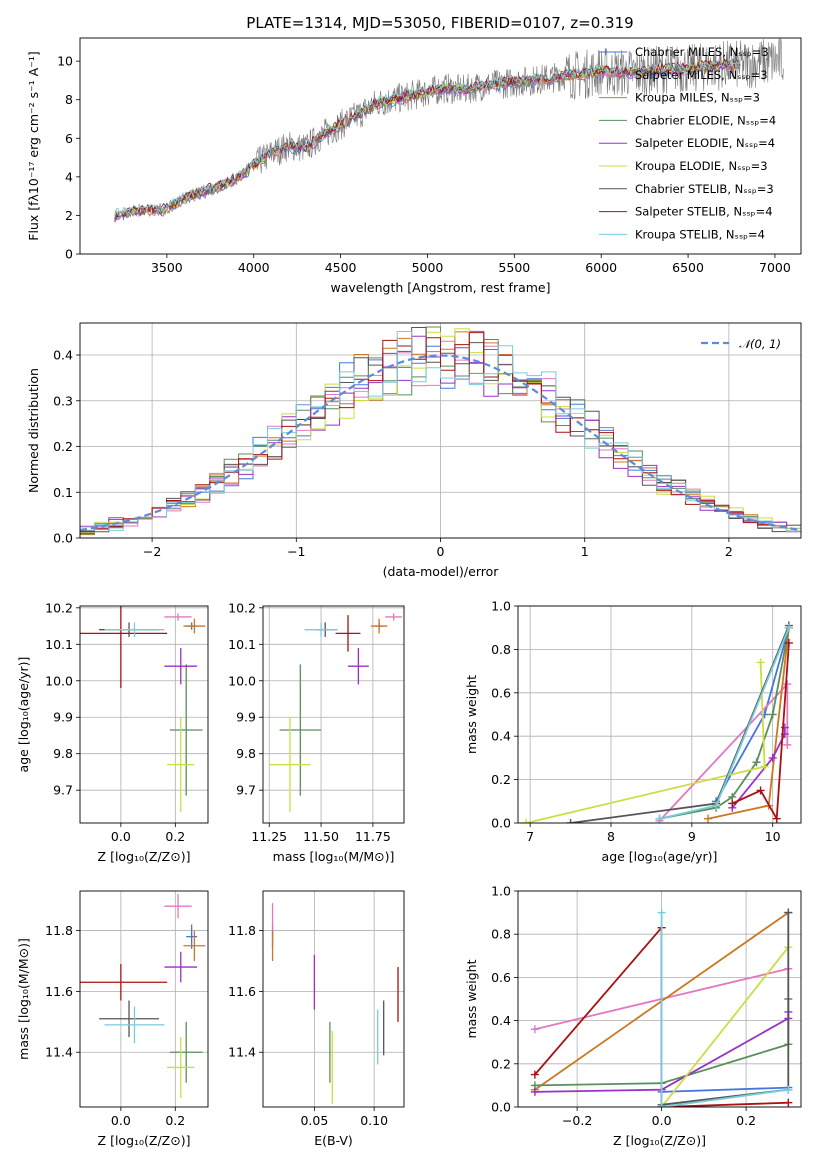 The image size is (819, 1170). What do you see at coordinates (269, 836) in the screenshot?
I see `x-tick-label: 11.25` at bounding box center [269, 836].